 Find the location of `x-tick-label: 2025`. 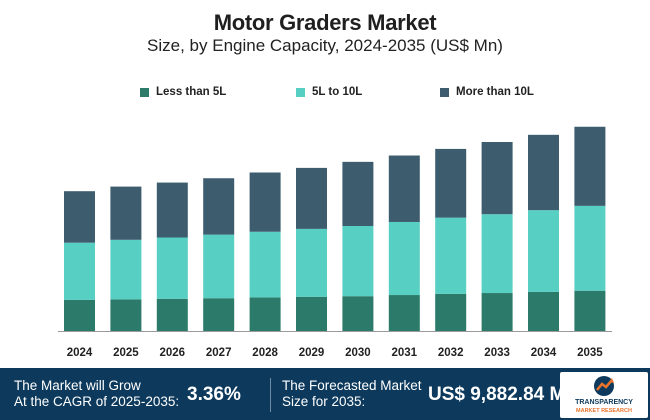

x-tick-label: 2025 is located at coordinates (126, 353).